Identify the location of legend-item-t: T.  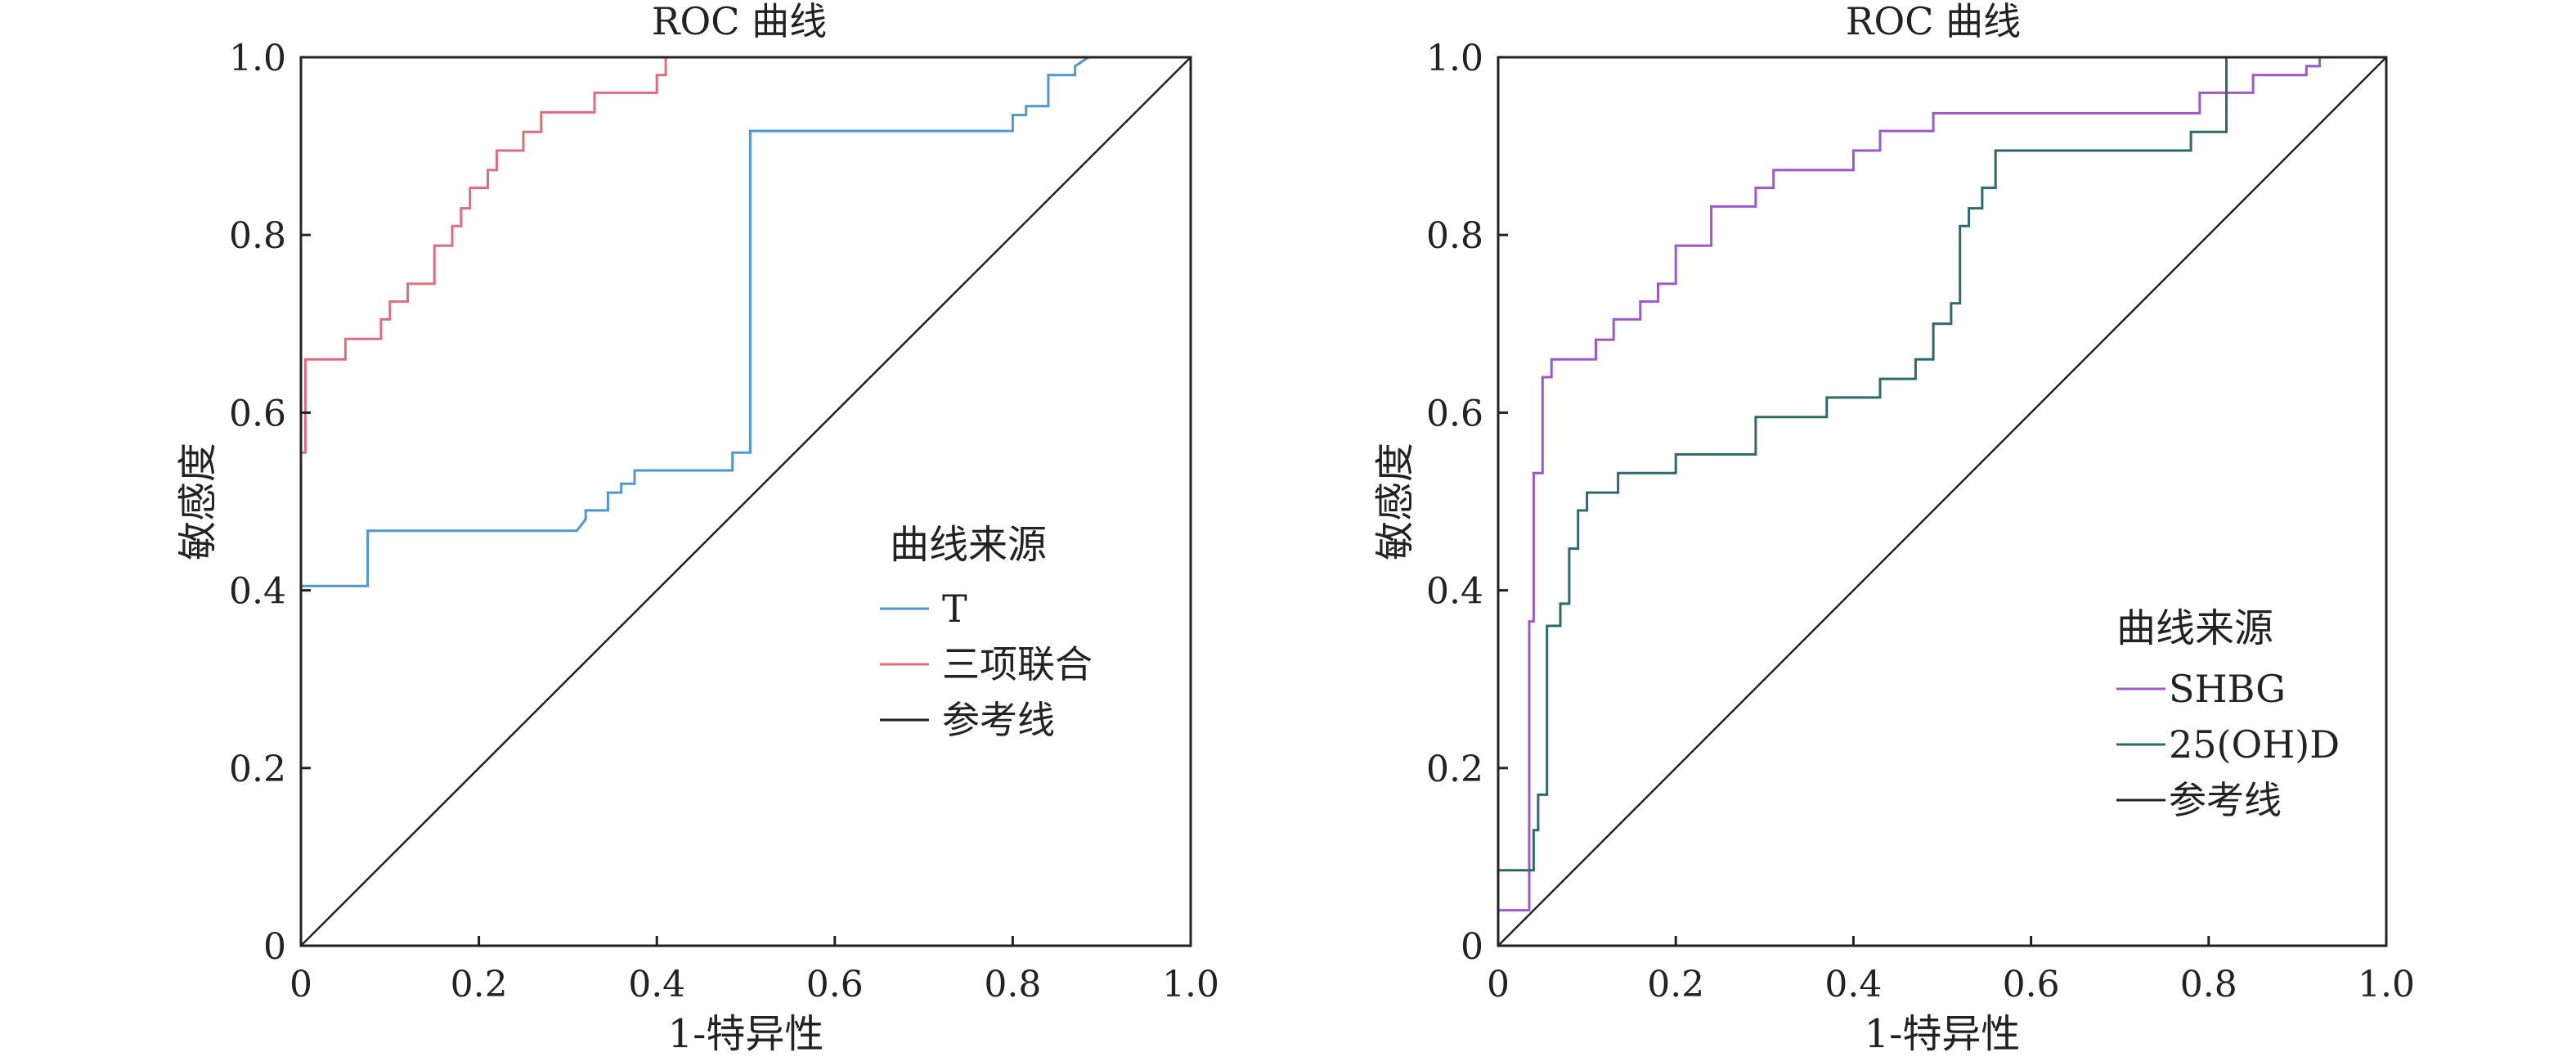
(923, 609).